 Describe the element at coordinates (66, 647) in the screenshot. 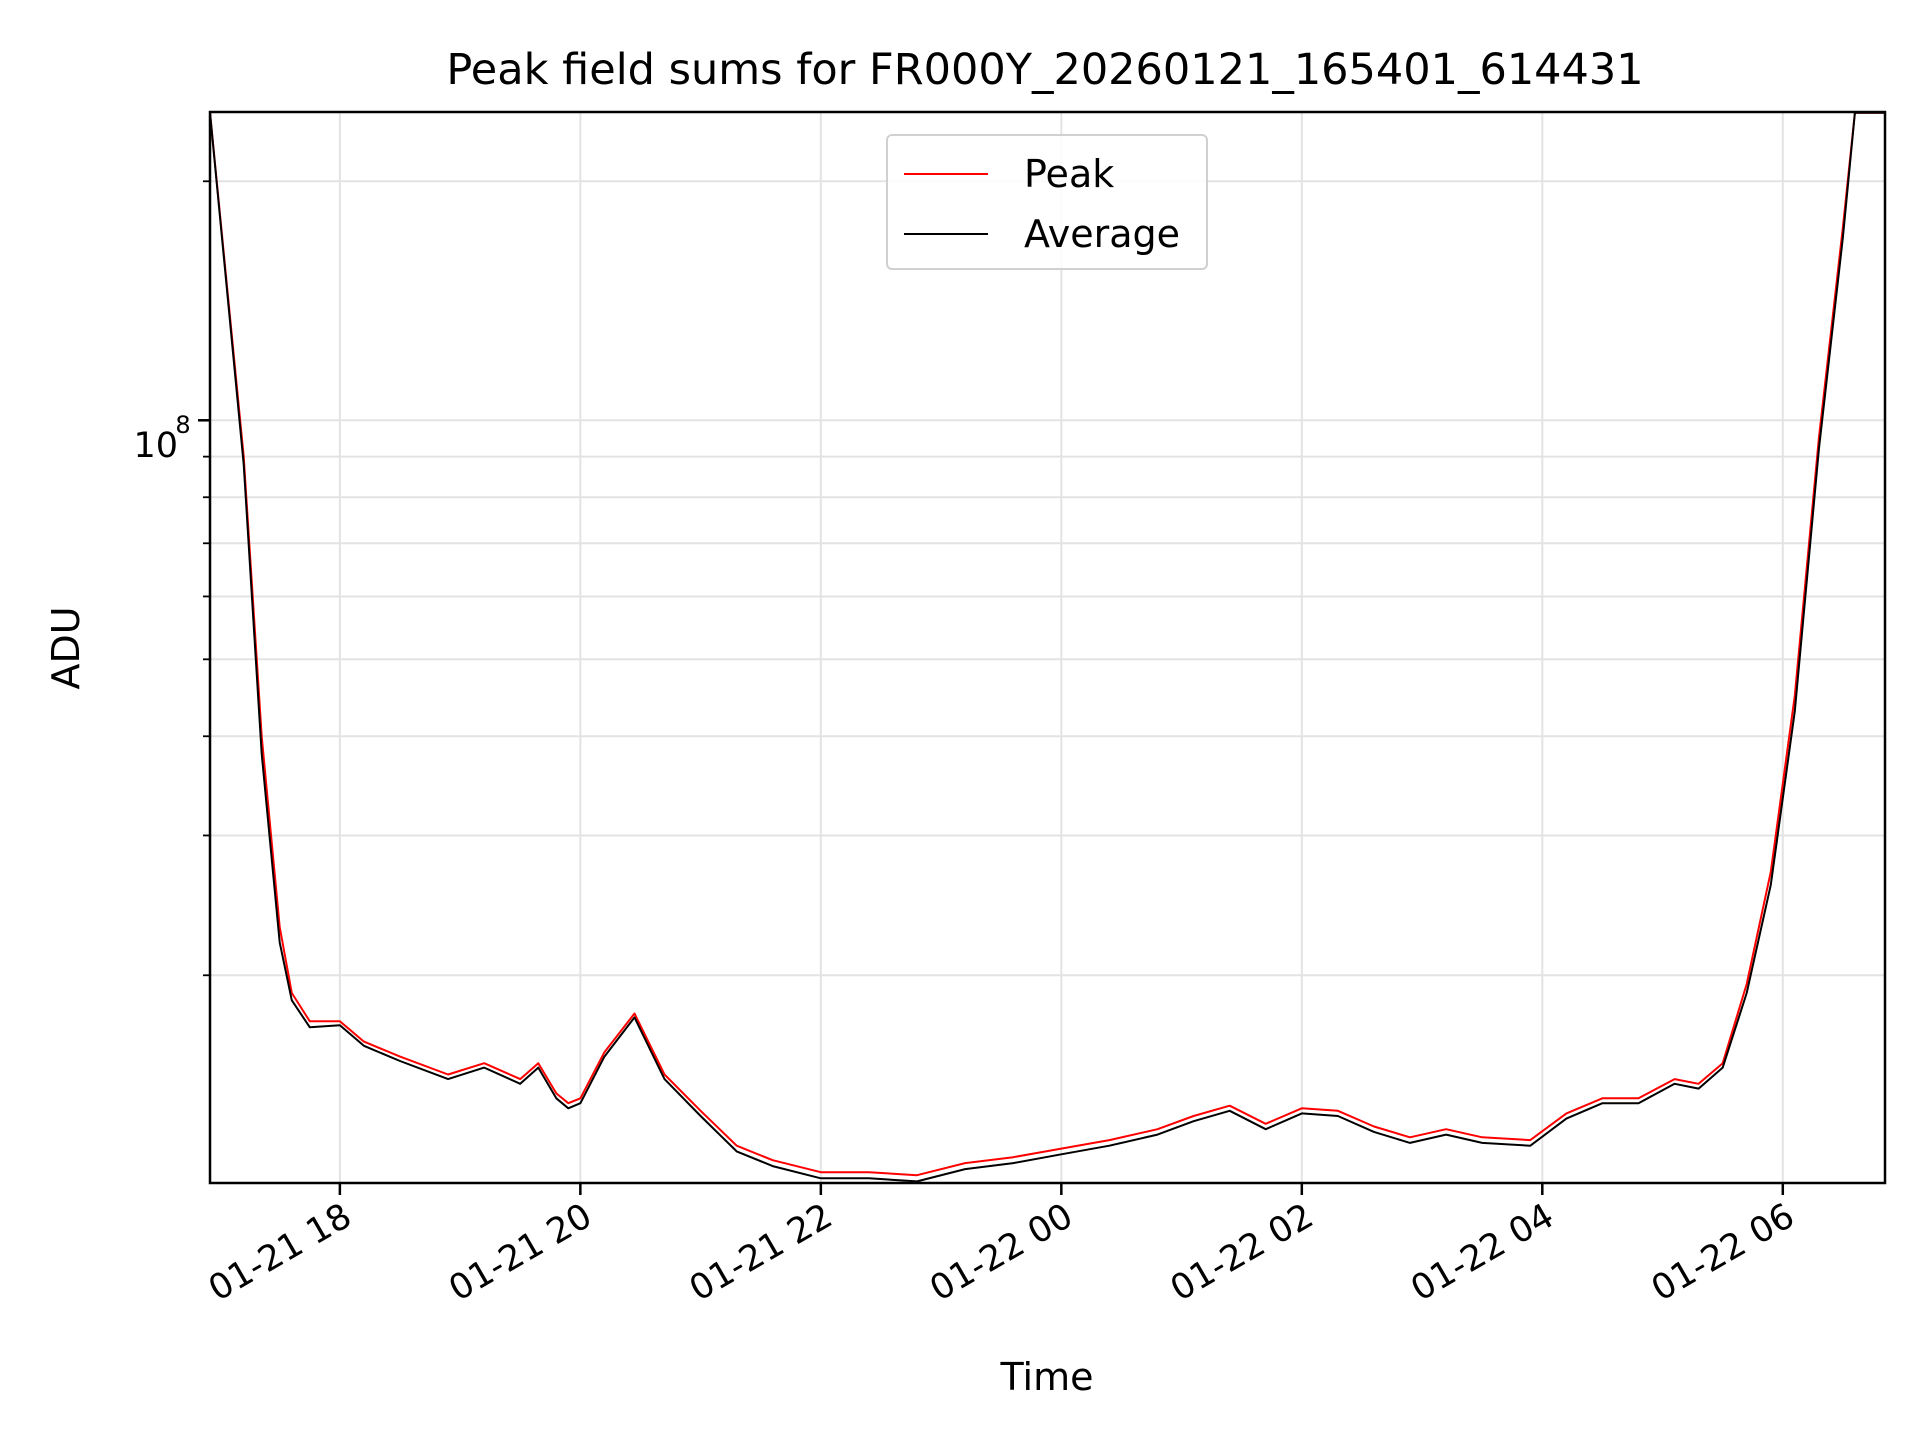

I see `y-axis-label: ADU` at that location.